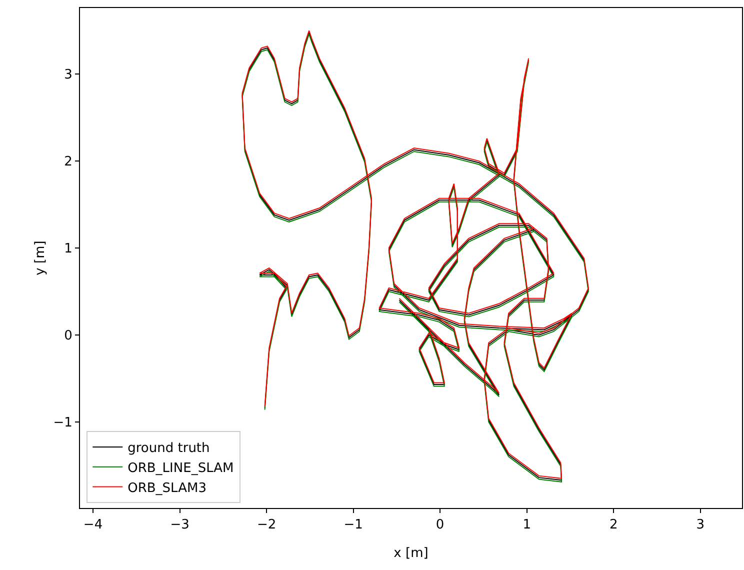 The image size is (744, 570). Describe the element at coordinates (181, 468) in the screenshot. I see `legend-label: ORB_LINE_SLAM` at that location.